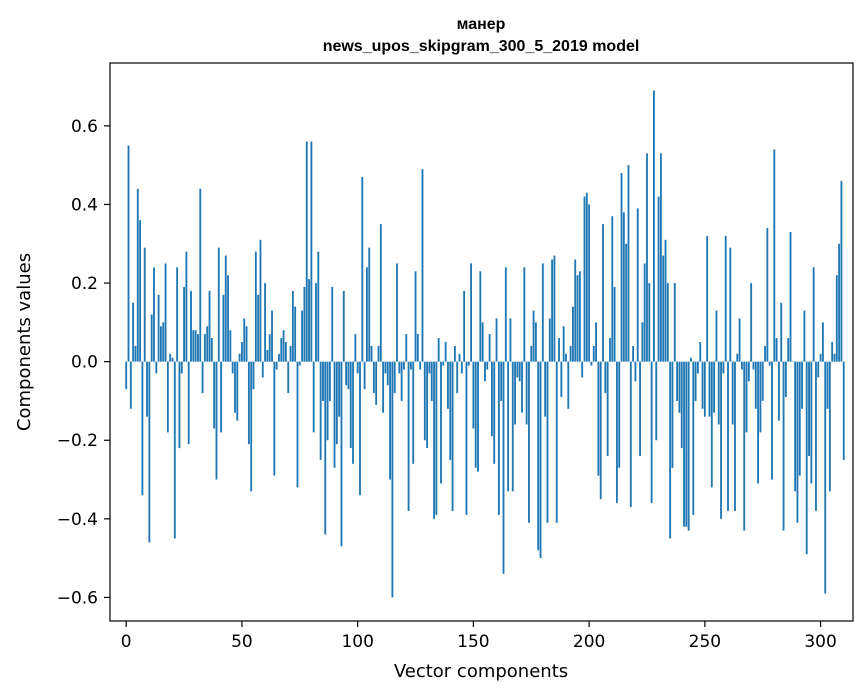 The height and width of the screenshot is (696, 867). What do you see at coordinates (126, 642) in the screenshot?
I see `x-tick-label: 0` at bounding box center [126, 642].